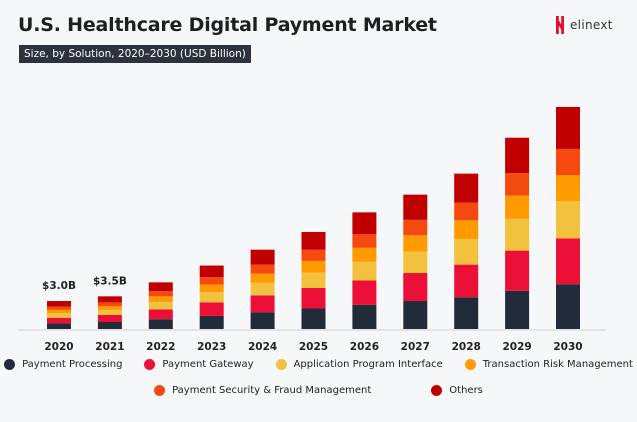  Describe the element at coordinates (557, 364) in the screenshot. I see `legend-label: Transaction Risk Management` at that location.